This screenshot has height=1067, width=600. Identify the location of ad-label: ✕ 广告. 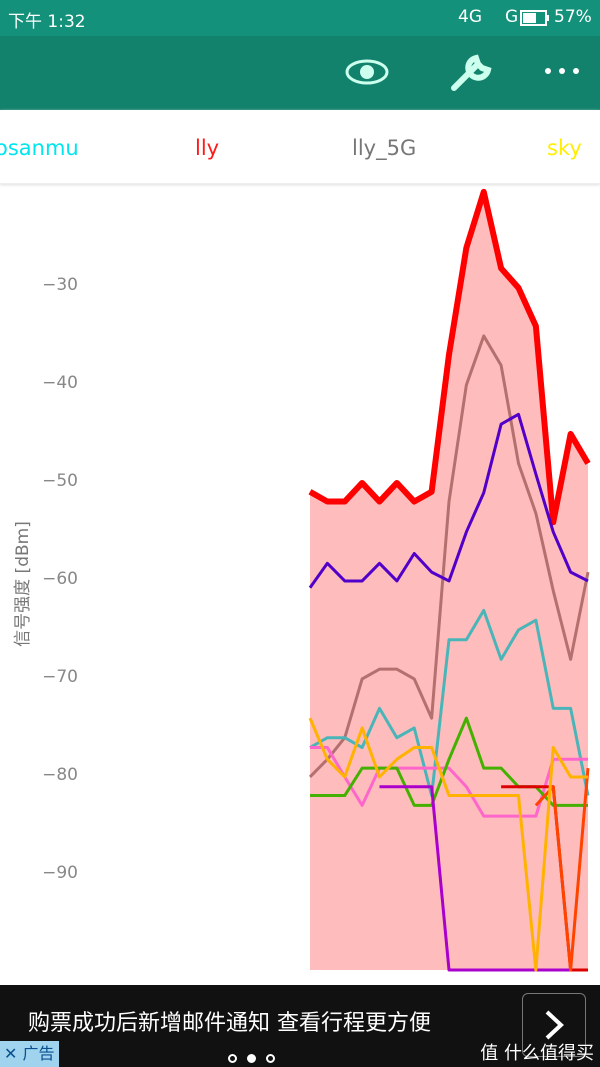
(29, 1054).